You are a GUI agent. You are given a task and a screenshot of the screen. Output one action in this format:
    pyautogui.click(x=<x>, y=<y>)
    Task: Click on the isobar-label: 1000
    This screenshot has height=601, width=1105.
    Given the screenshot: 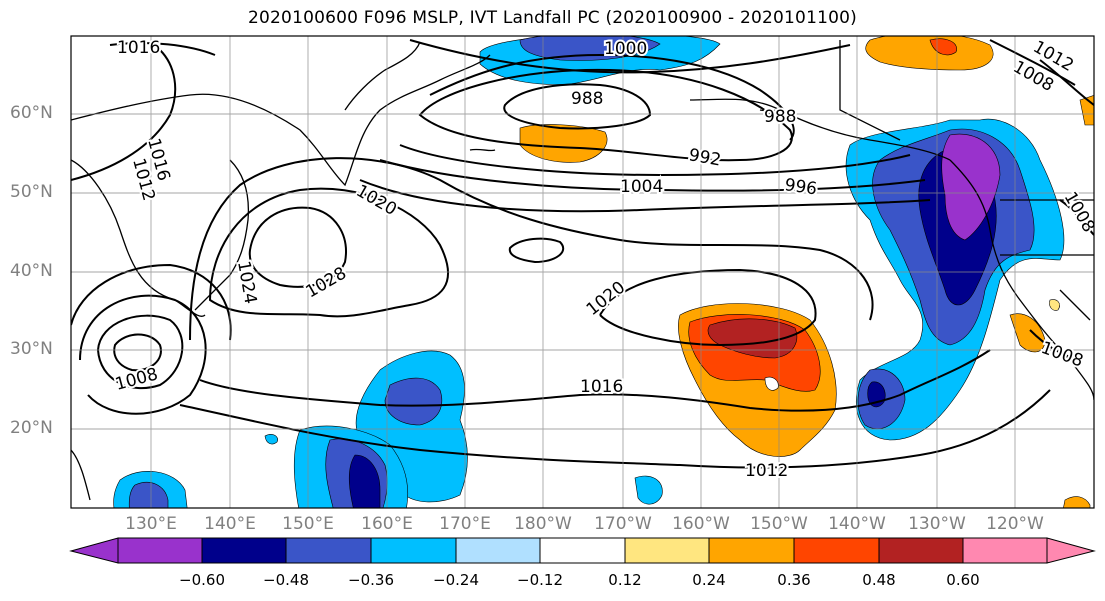 What is the action you would take?
    pyautogui.click(x=625, y=49)
    